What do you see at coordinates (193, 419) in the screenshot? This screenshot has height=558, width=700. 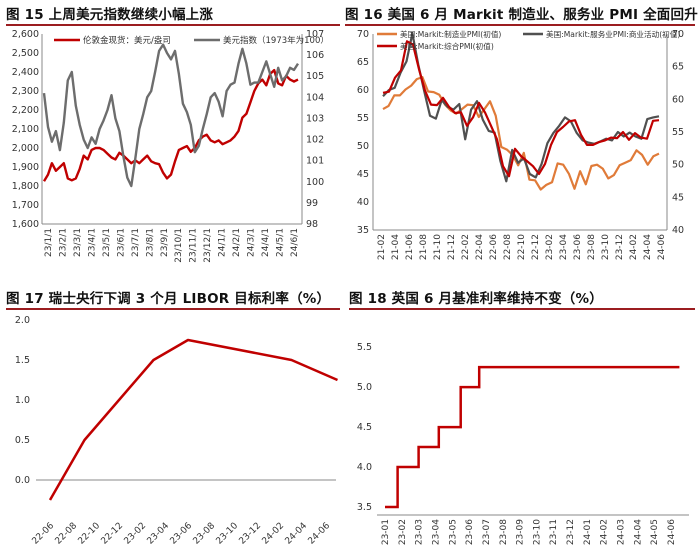 I see `series-line-libor` at bounding box center [193, 419].